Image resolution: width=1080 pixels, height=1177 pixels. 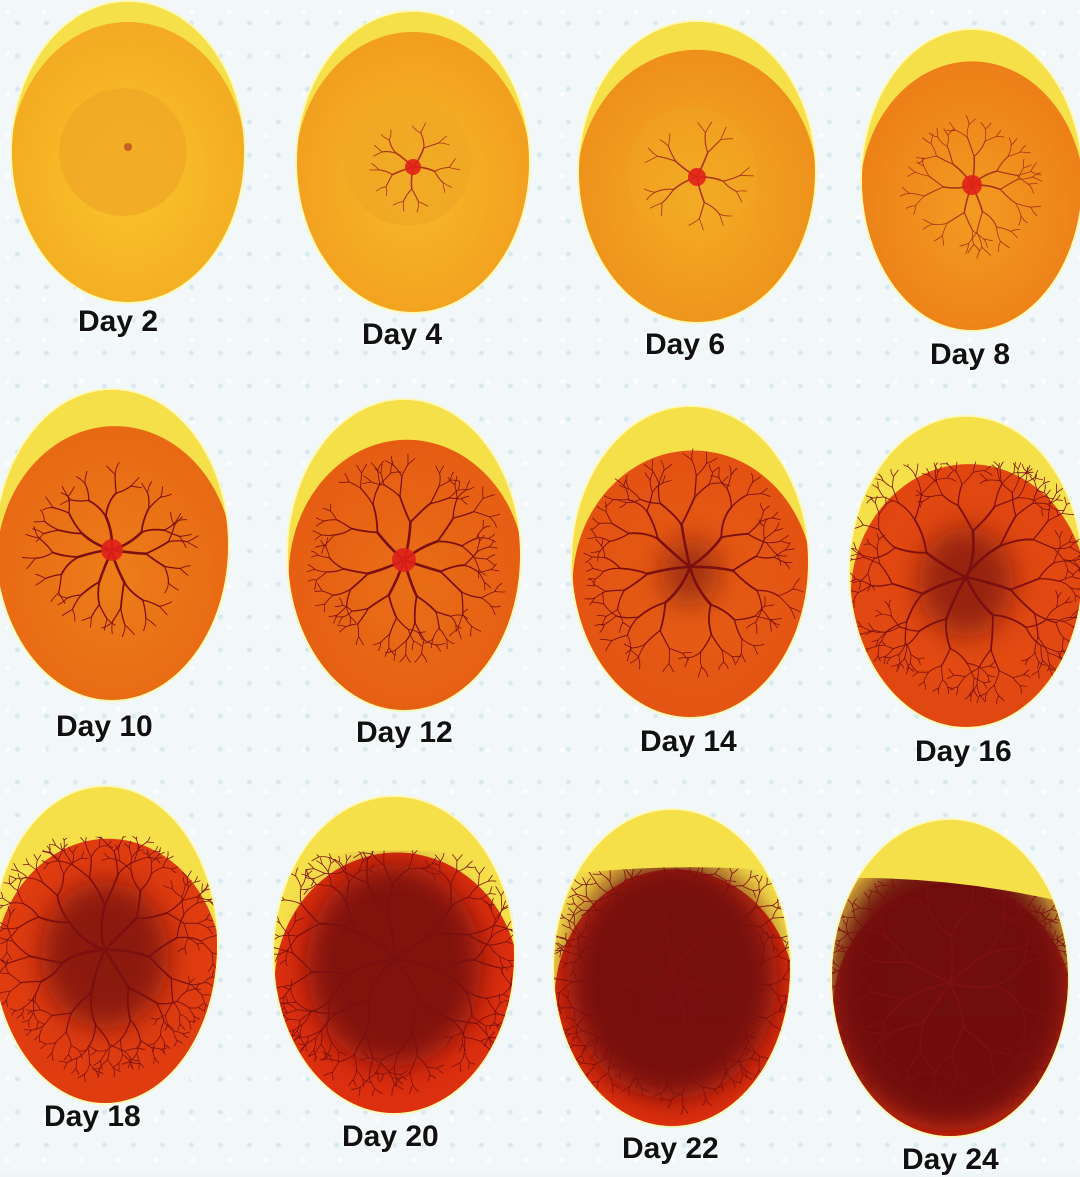 I want to click on yolk-disc, so click(x=123, y=152).